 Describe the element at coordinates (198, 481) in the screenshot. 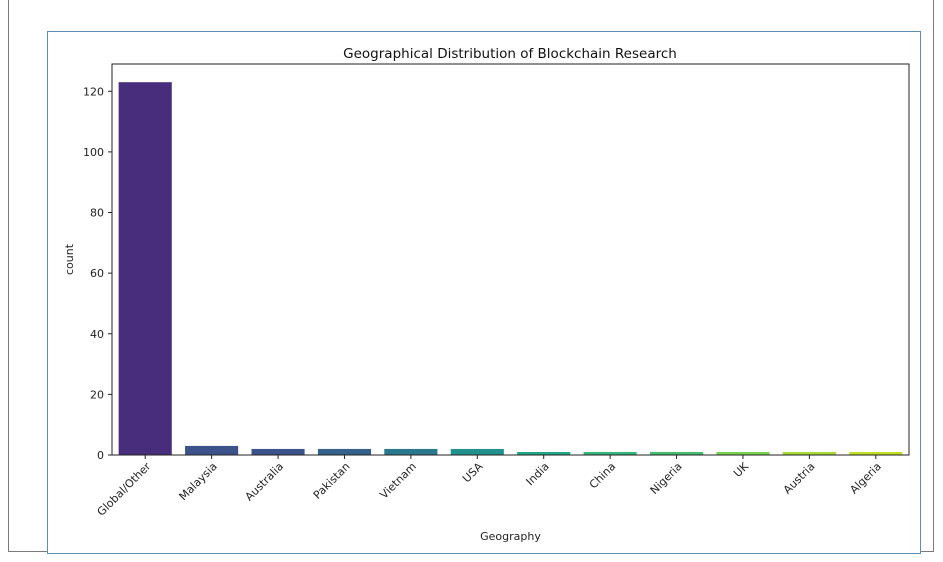

I see `x-tick-label: Malaysia` at that location.